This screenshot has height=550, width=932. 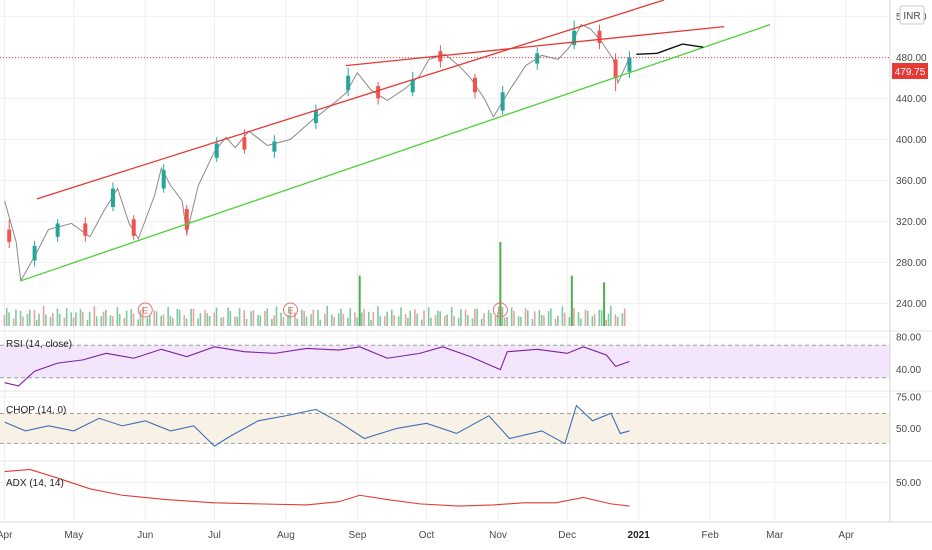 What do you see at coordinates (670, 49) in the screenshot?
I see `projection-path` at bounding box center [670, 49].